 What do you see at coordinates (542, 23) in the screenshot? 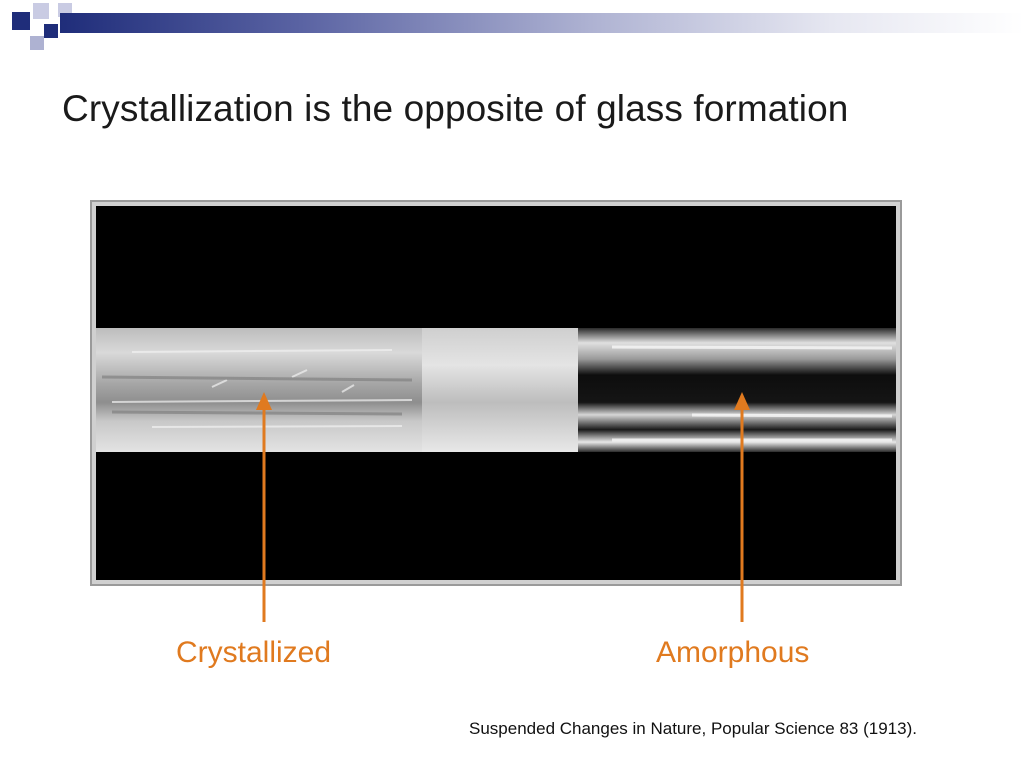
I see `header-gradient-bar` at bounding box center [542, 23].